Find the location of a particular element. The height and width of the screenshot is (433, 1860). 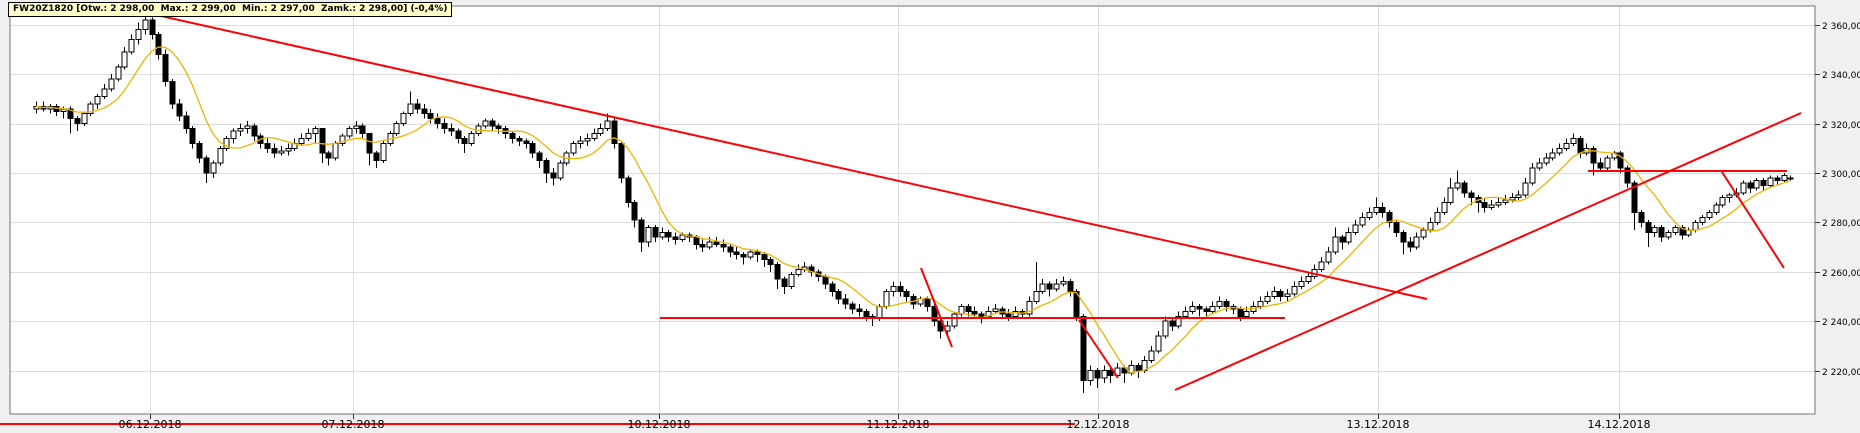

y-axis-label: 2 240,00 is located at coordinates (1841, 323).